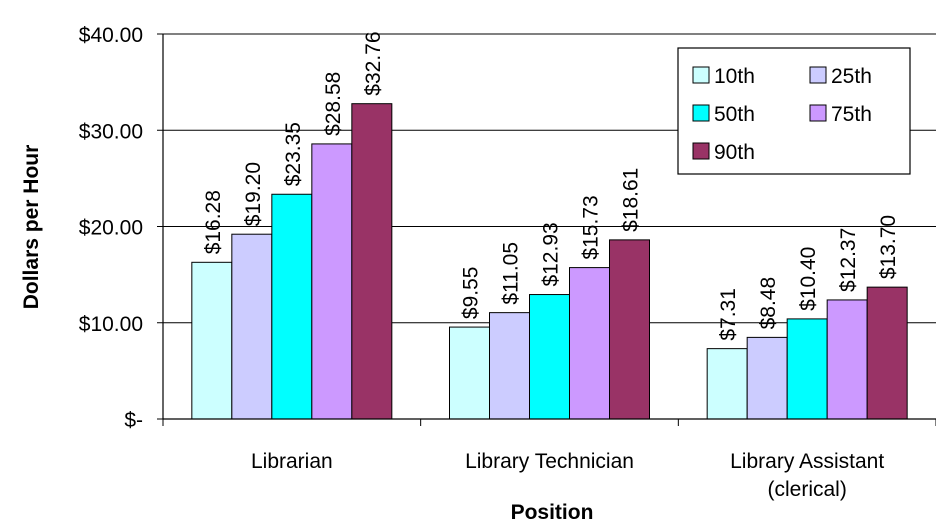 The height and width of the screenshot is (527, 936). Describe the element at coordinates (253, 194) in the screenshot. I see `data-label: $19.20` at that location.